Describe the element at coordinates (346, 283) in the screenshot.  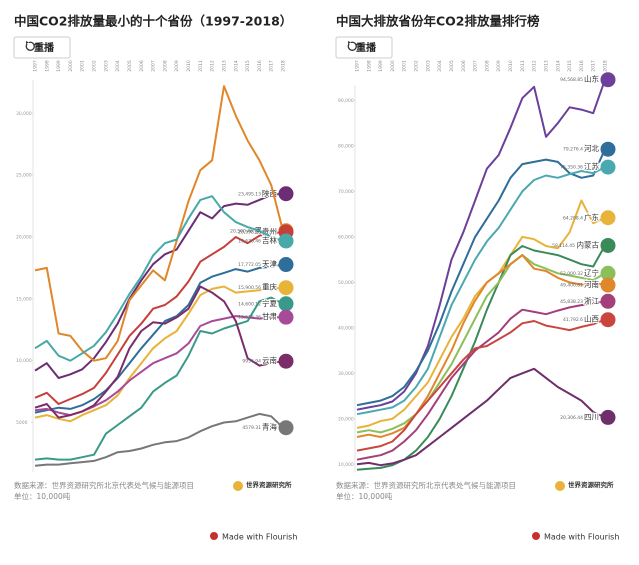
I see `y-tick-label: 50,000` at that location.